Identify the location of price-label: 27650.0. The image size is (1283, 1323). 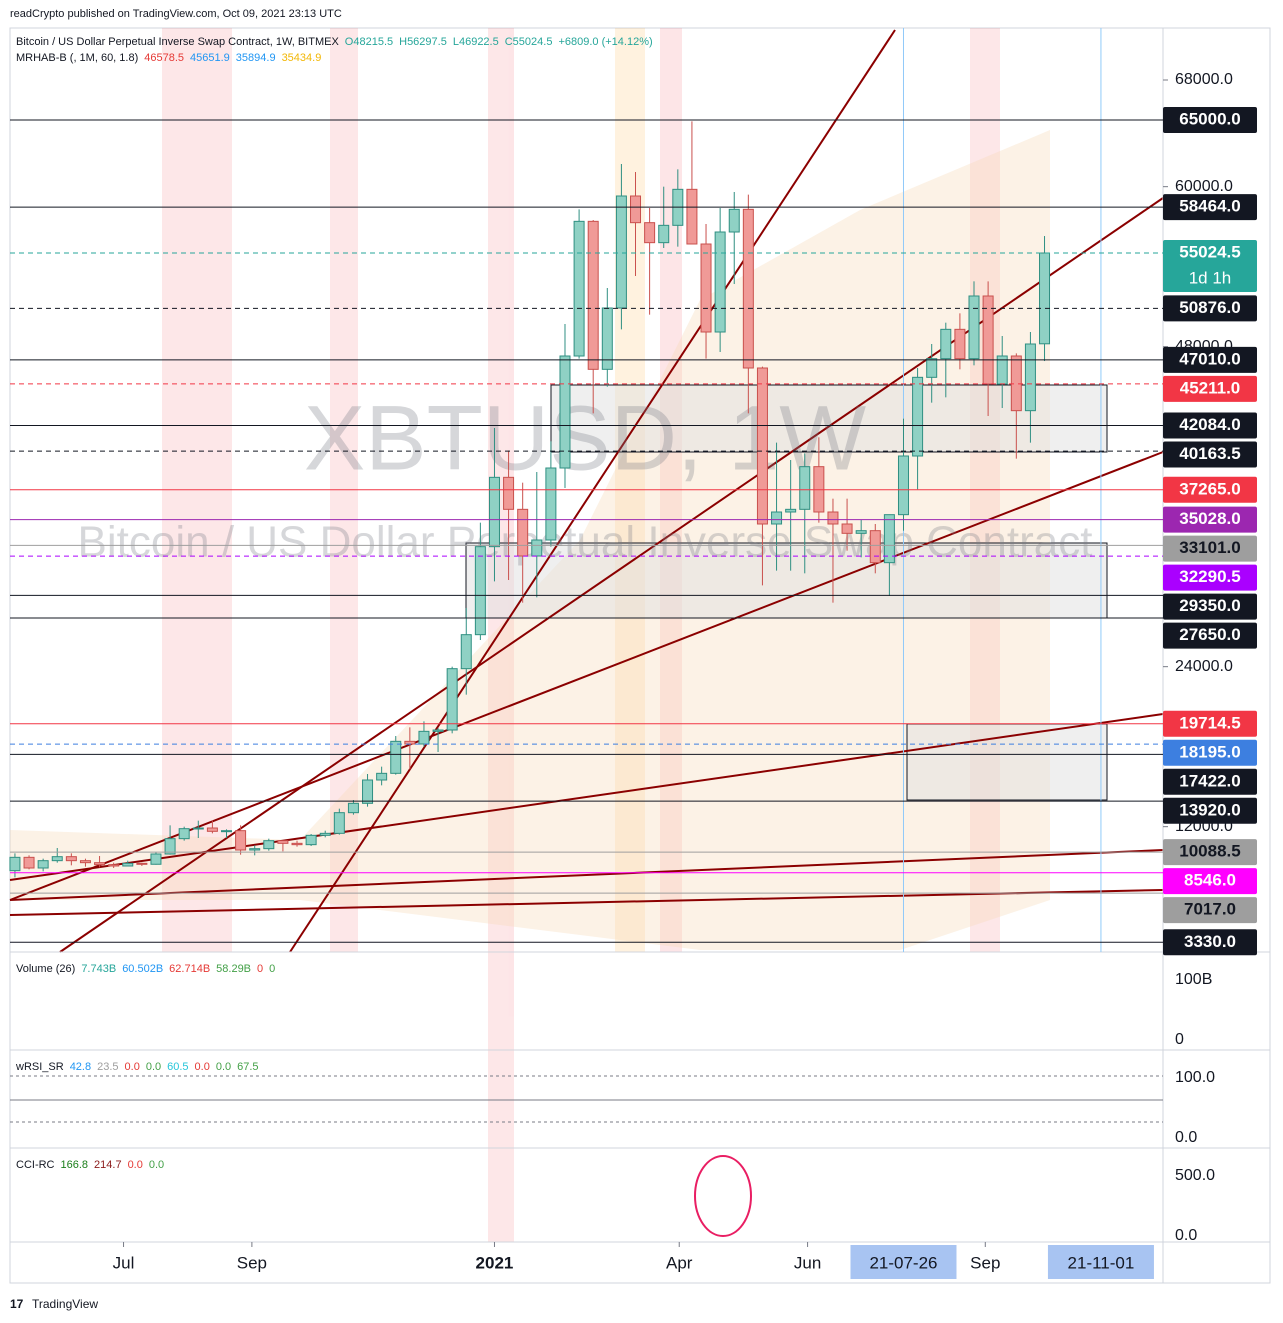
(1209, 634).